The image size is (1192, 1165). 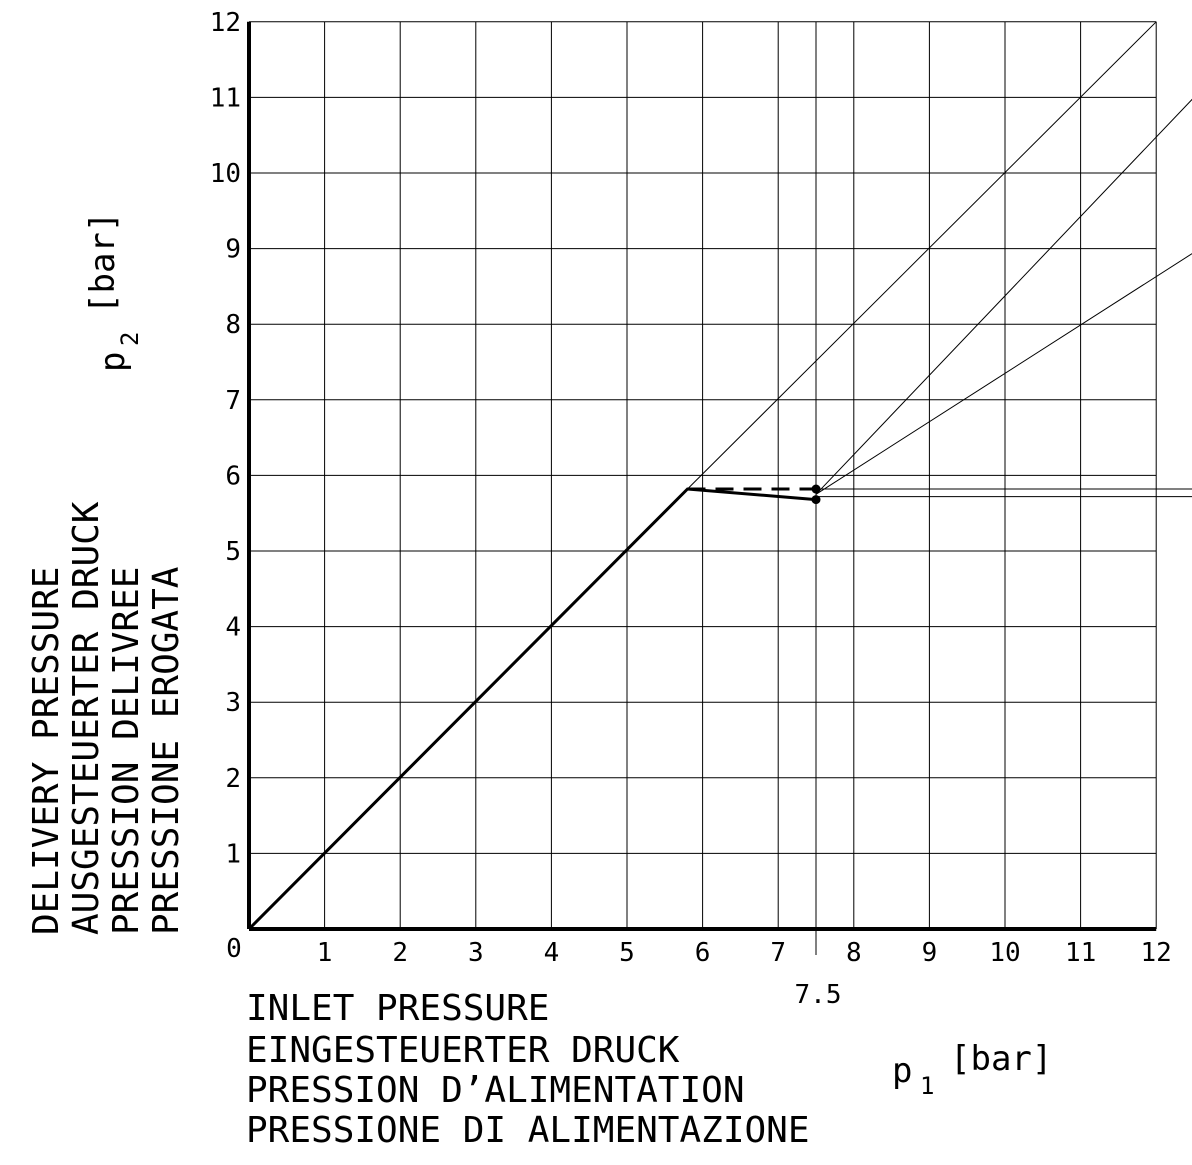 What do you see at coordinates (528, 1130) in the screenshot?
I see `x-axis-label-line-4: PRESSIONE DI ALIMENTAZIONE` at bounding box center [528, 1130].